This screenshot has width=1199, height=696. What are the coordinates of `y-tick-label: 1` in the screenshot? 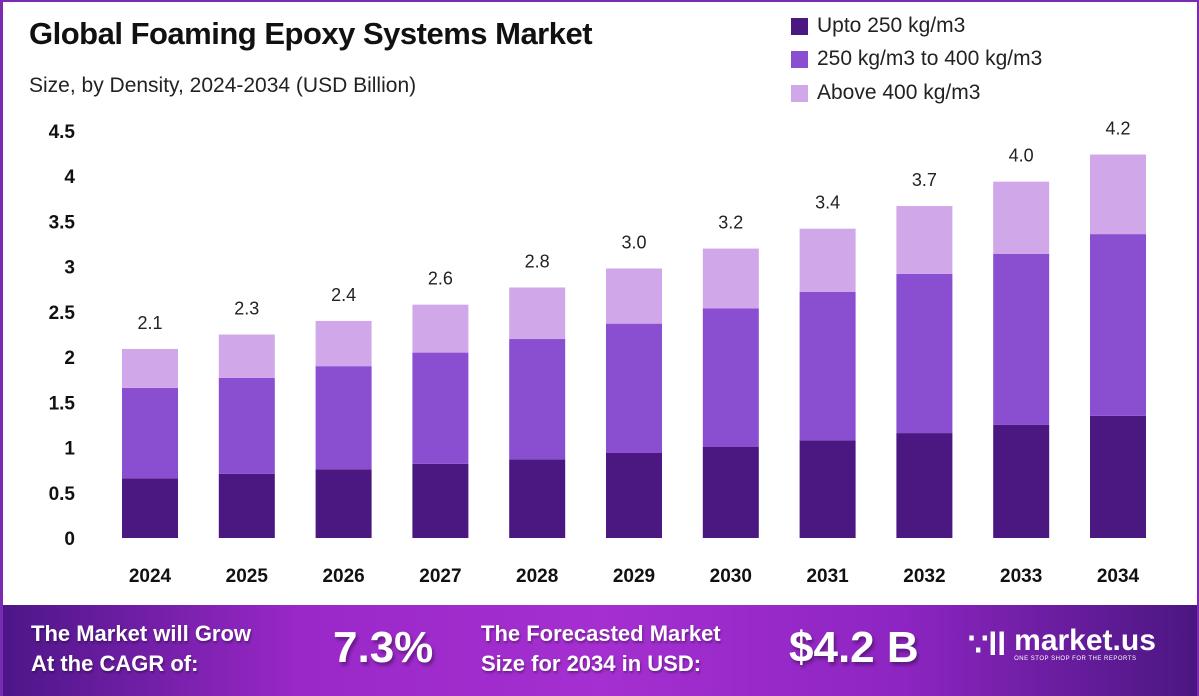 It's located at (69, 449).